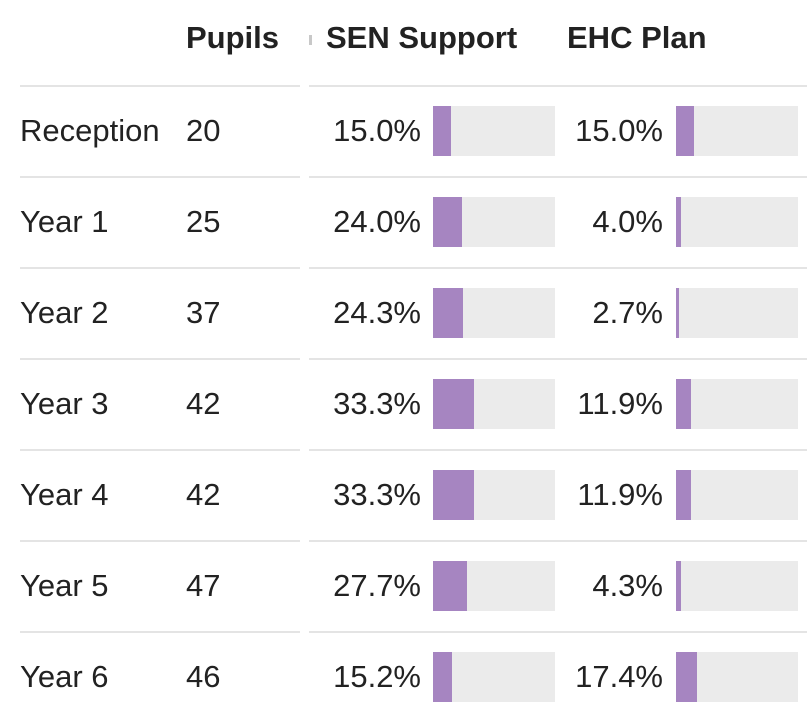 Image resolution: width=807 pixels, height=724 pixels. Describe the element at coordinates (64, 312) in the screenshot. I see `year-group-label: Year 2` at that location.